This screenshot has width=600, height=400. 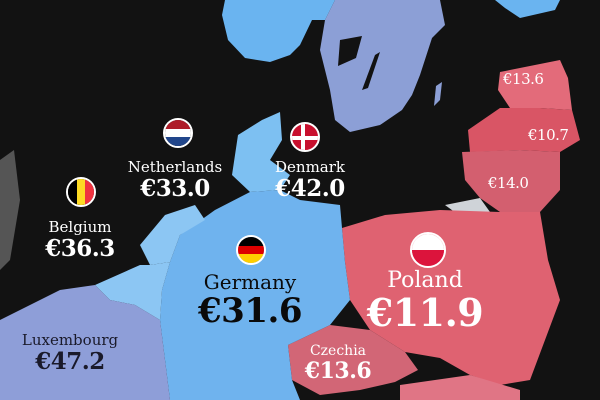 What do you see at coordinates (175, 167) in the screenshot?
I see `country-name: Netherlands` at bounding box center [175, 167].